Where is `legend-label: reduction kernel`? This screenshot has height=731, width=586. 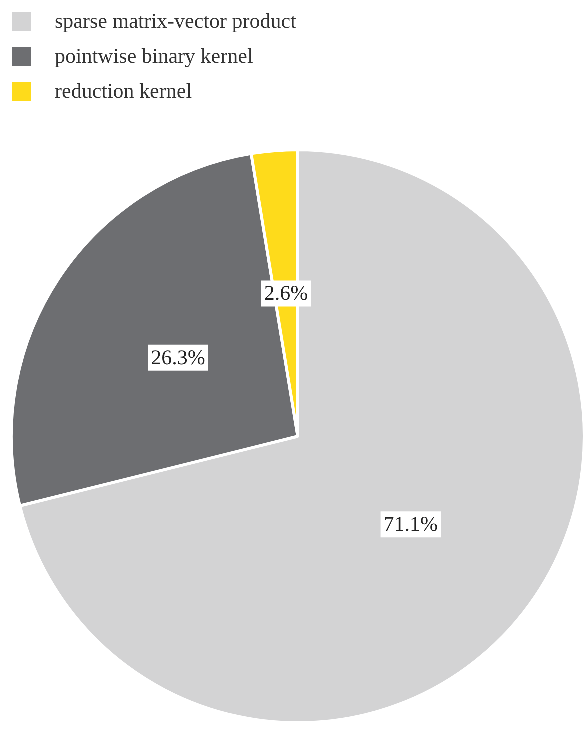 legend-label: reduction kernel is located at coordinates (123, 91).